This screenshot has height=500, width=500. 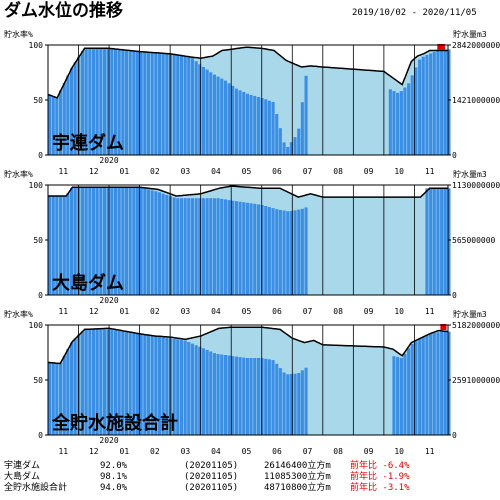 I want to click on right-tick-label: 5182000000, so click(x=476, y=325).